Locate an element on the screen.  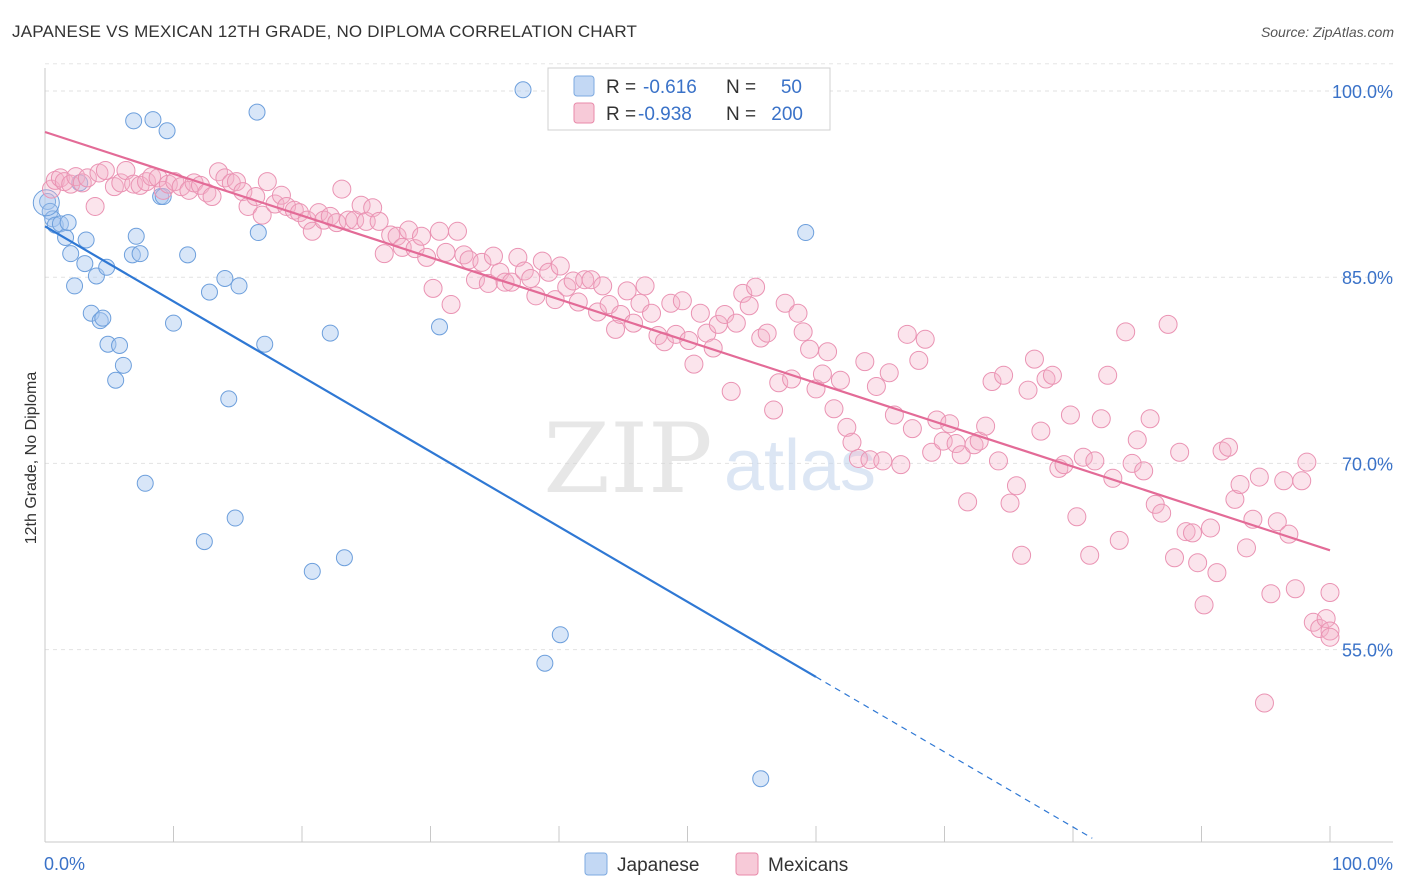
series-legend: Japanese Mexicans is located at coordinates (716, 864).